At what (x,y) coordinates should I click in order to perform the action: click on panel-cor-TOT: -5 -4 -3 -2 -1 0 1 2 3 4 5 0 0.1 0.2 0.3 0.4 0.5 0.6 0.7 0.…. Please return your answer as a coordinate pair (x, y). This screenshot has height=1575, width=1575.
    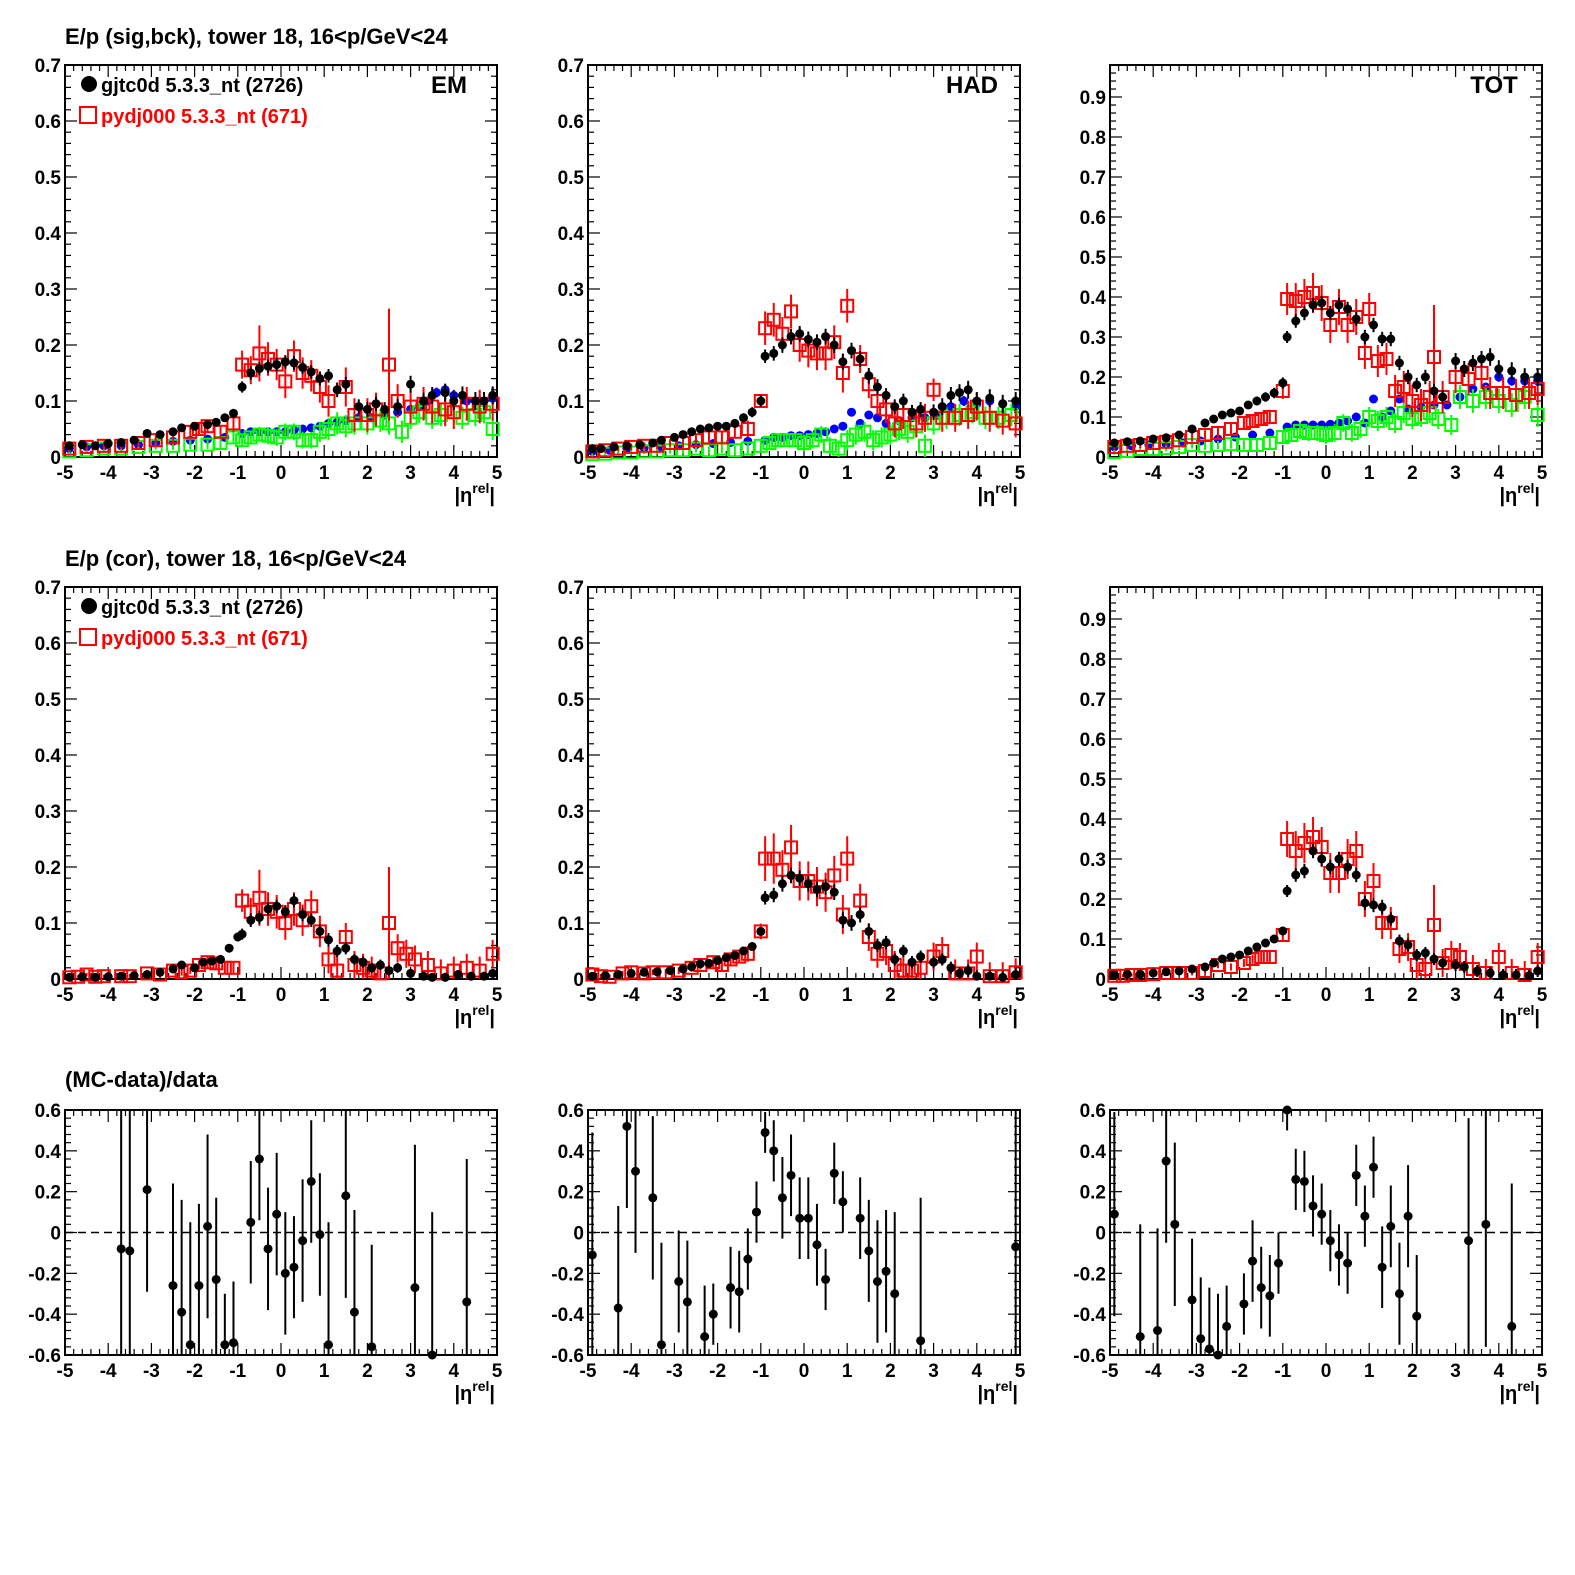
    Looking at the image, I should click on (1314, 807).